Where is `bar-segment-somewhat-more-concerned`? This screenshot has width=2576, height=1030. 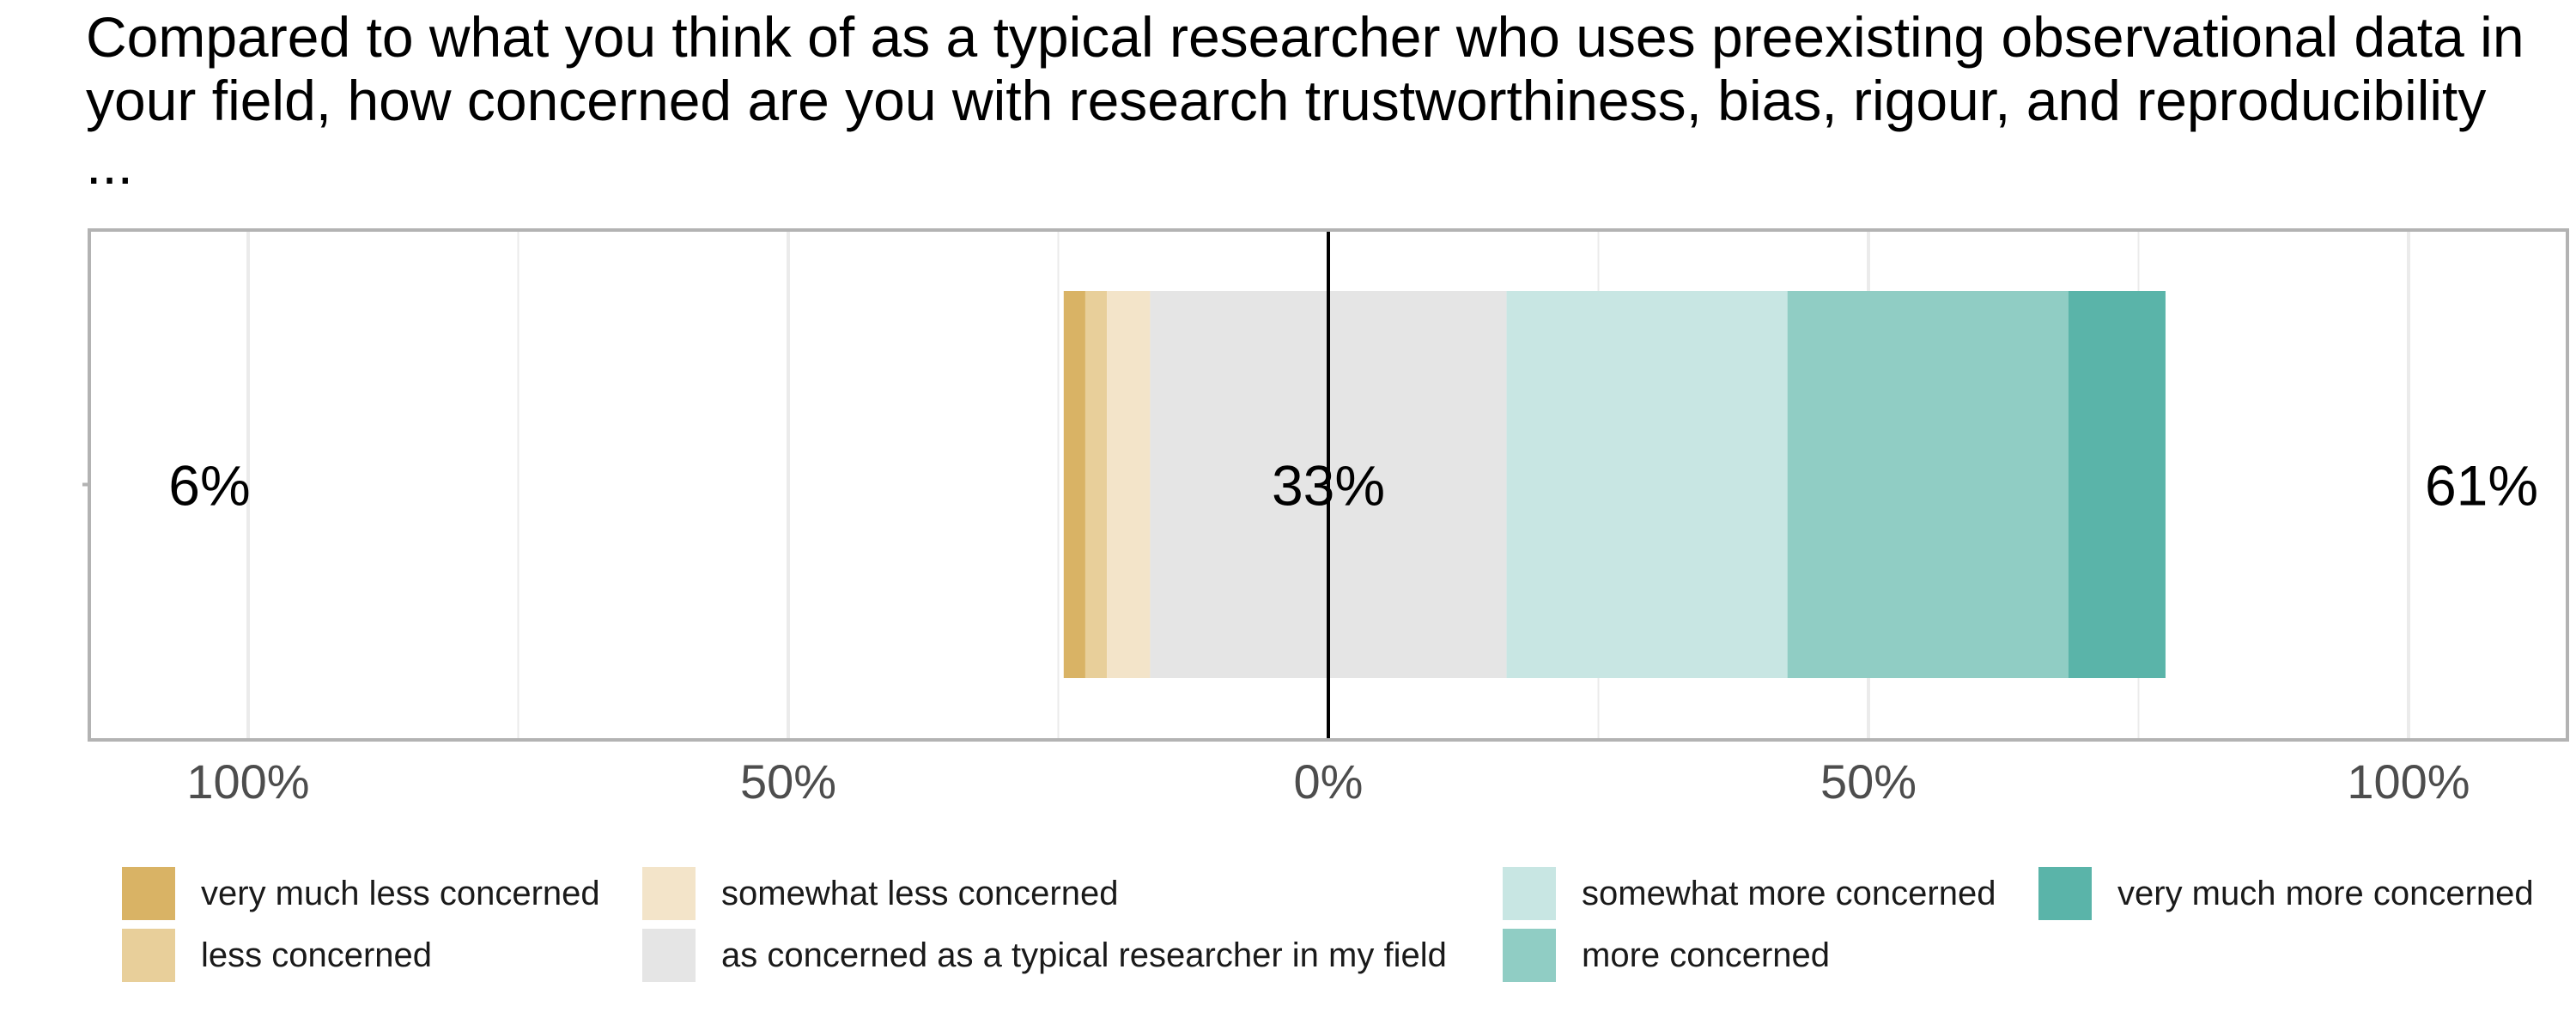
bar-segment-somewhat-more-concerned is located at coordinates (1647, 484).